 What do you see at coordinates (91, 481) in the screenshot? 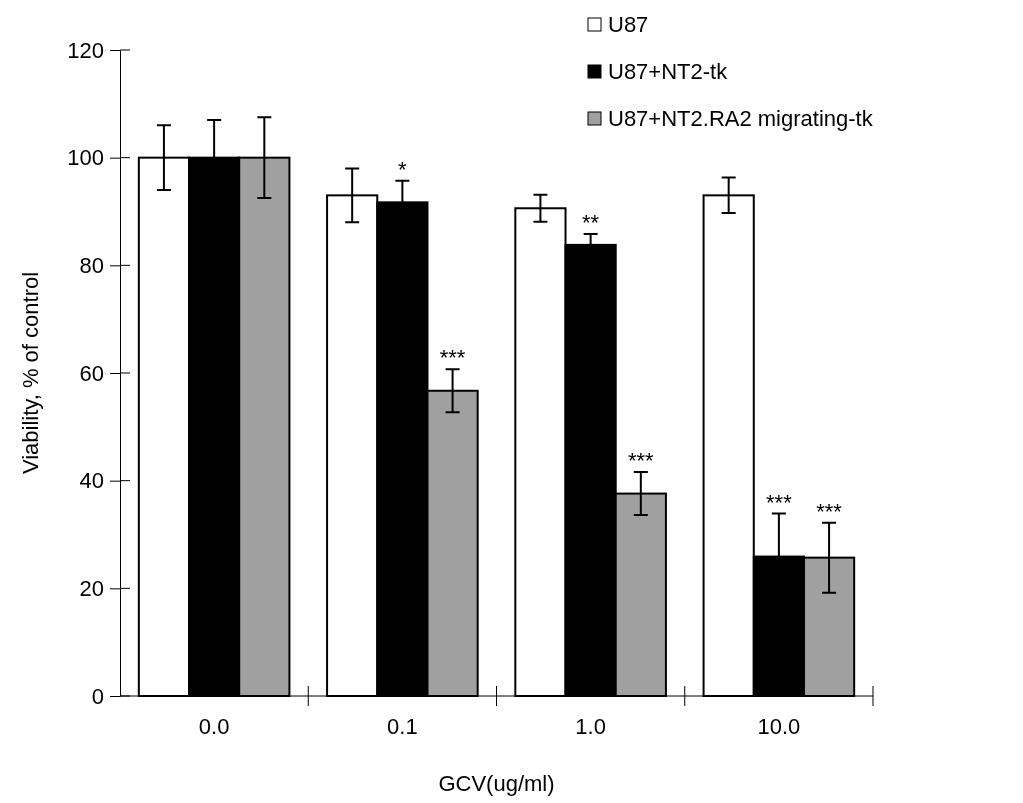
I see `y-tick-label: 40` at bounding box center [91, 481].